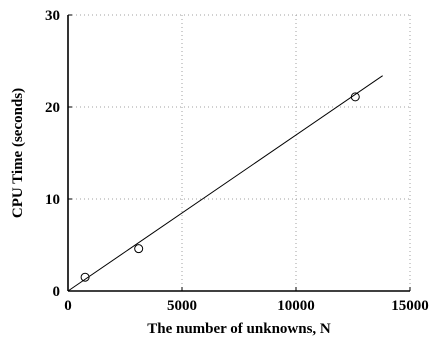 Image resolution: width=433 pixels, height=342 pixels. What do you see at coordinates (18, 153) in the screenshot?
I see `y-axis-label: CPU Time (seconds)` at bounding box center [18, 153].